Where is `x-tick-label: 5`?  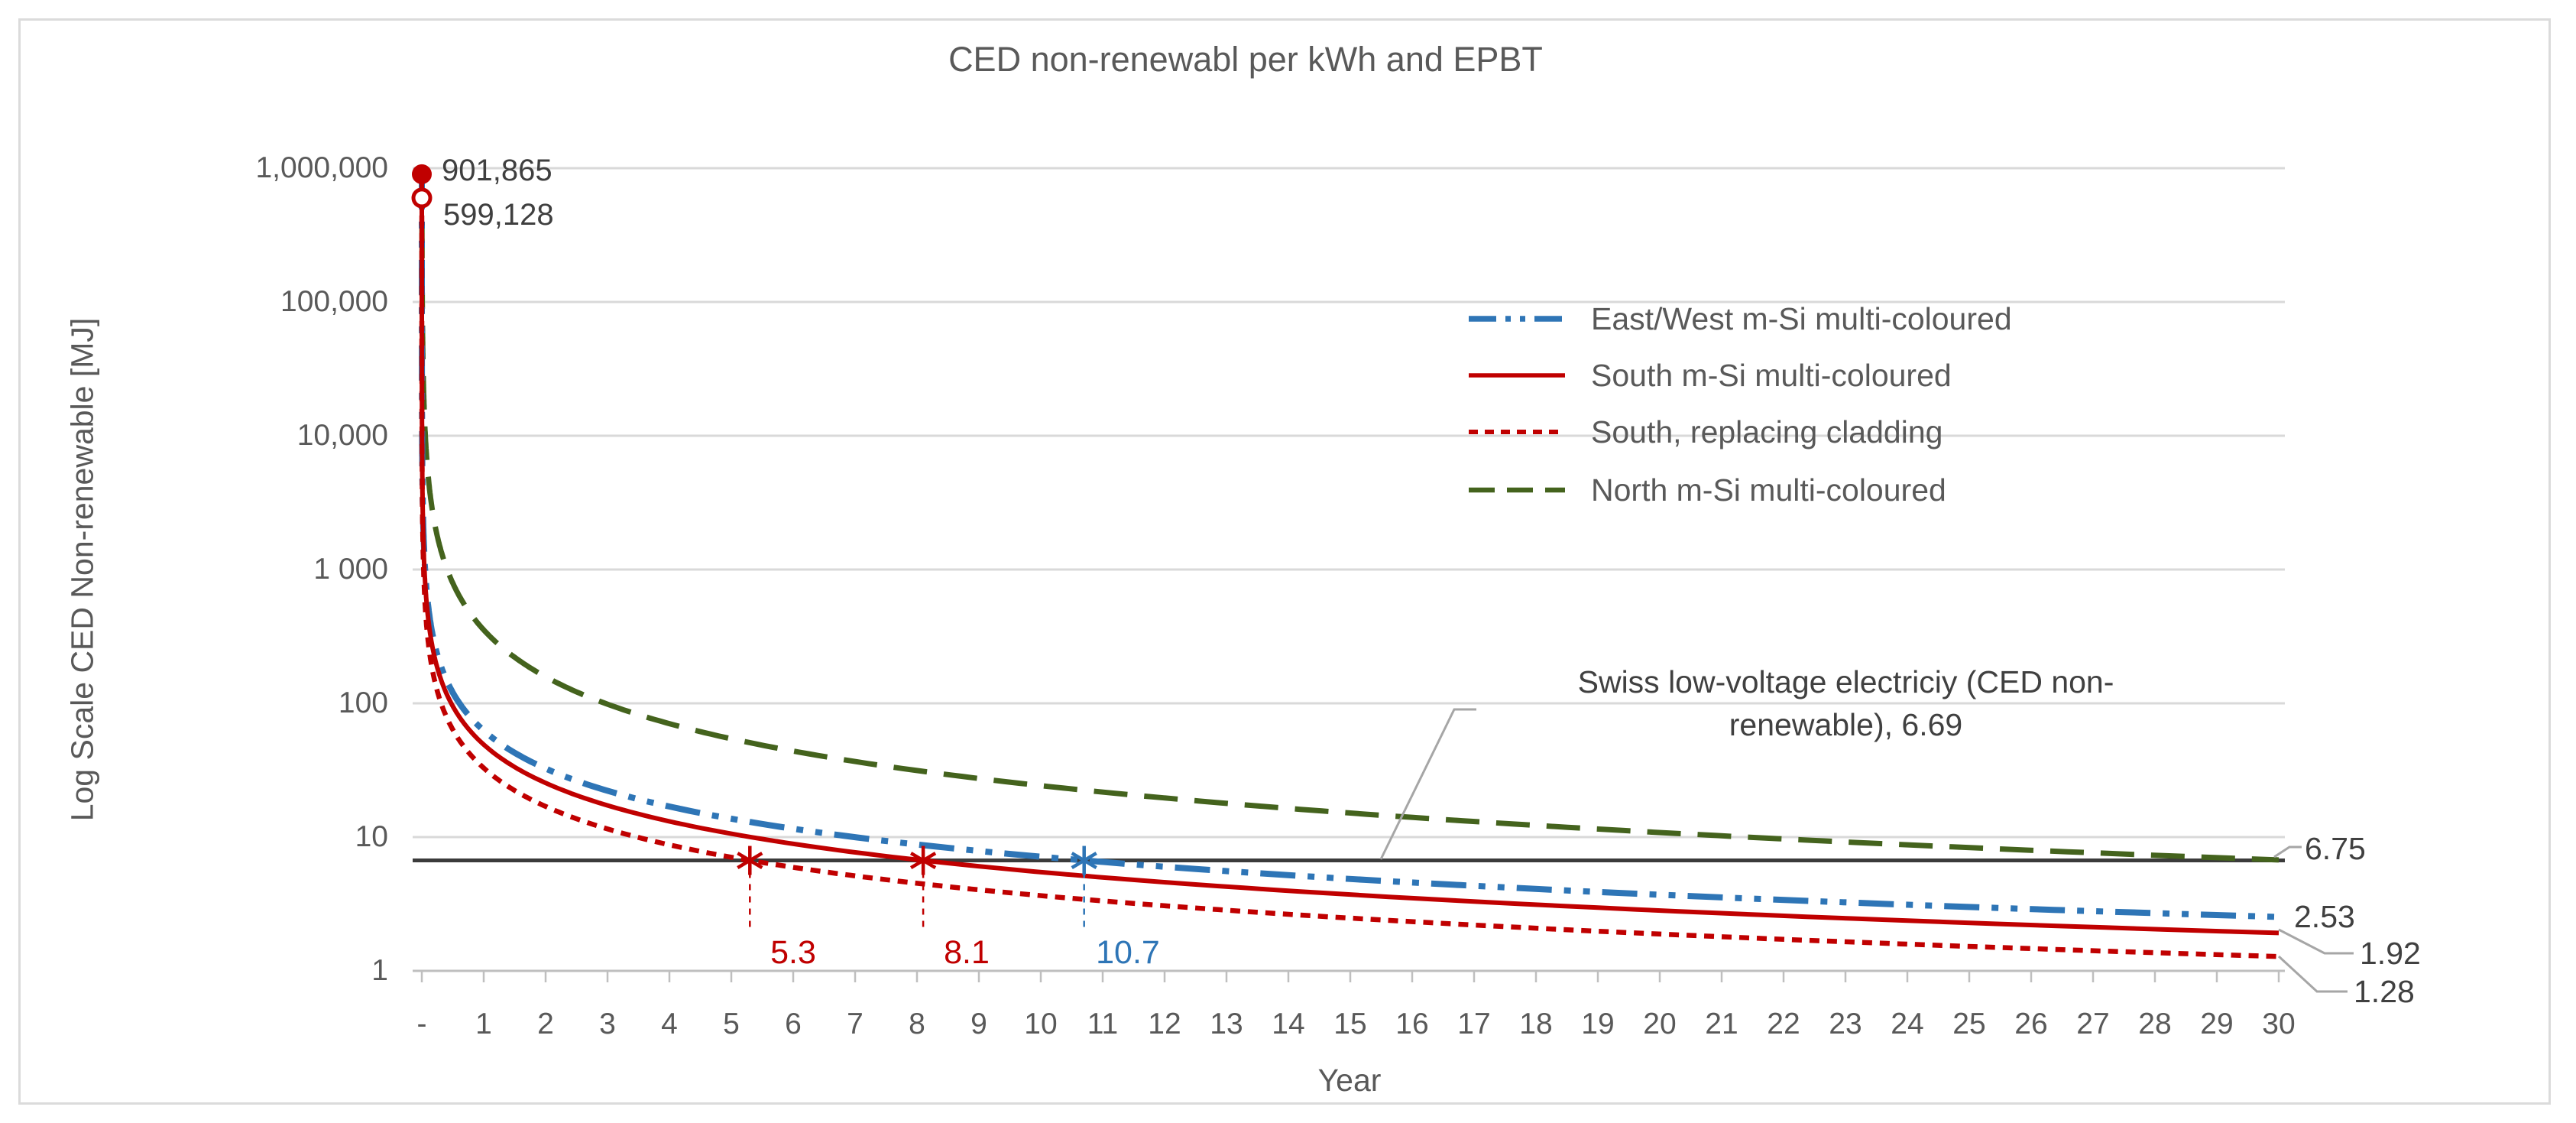 x-tick-label: 5 is located at coordinates (732, 1024).